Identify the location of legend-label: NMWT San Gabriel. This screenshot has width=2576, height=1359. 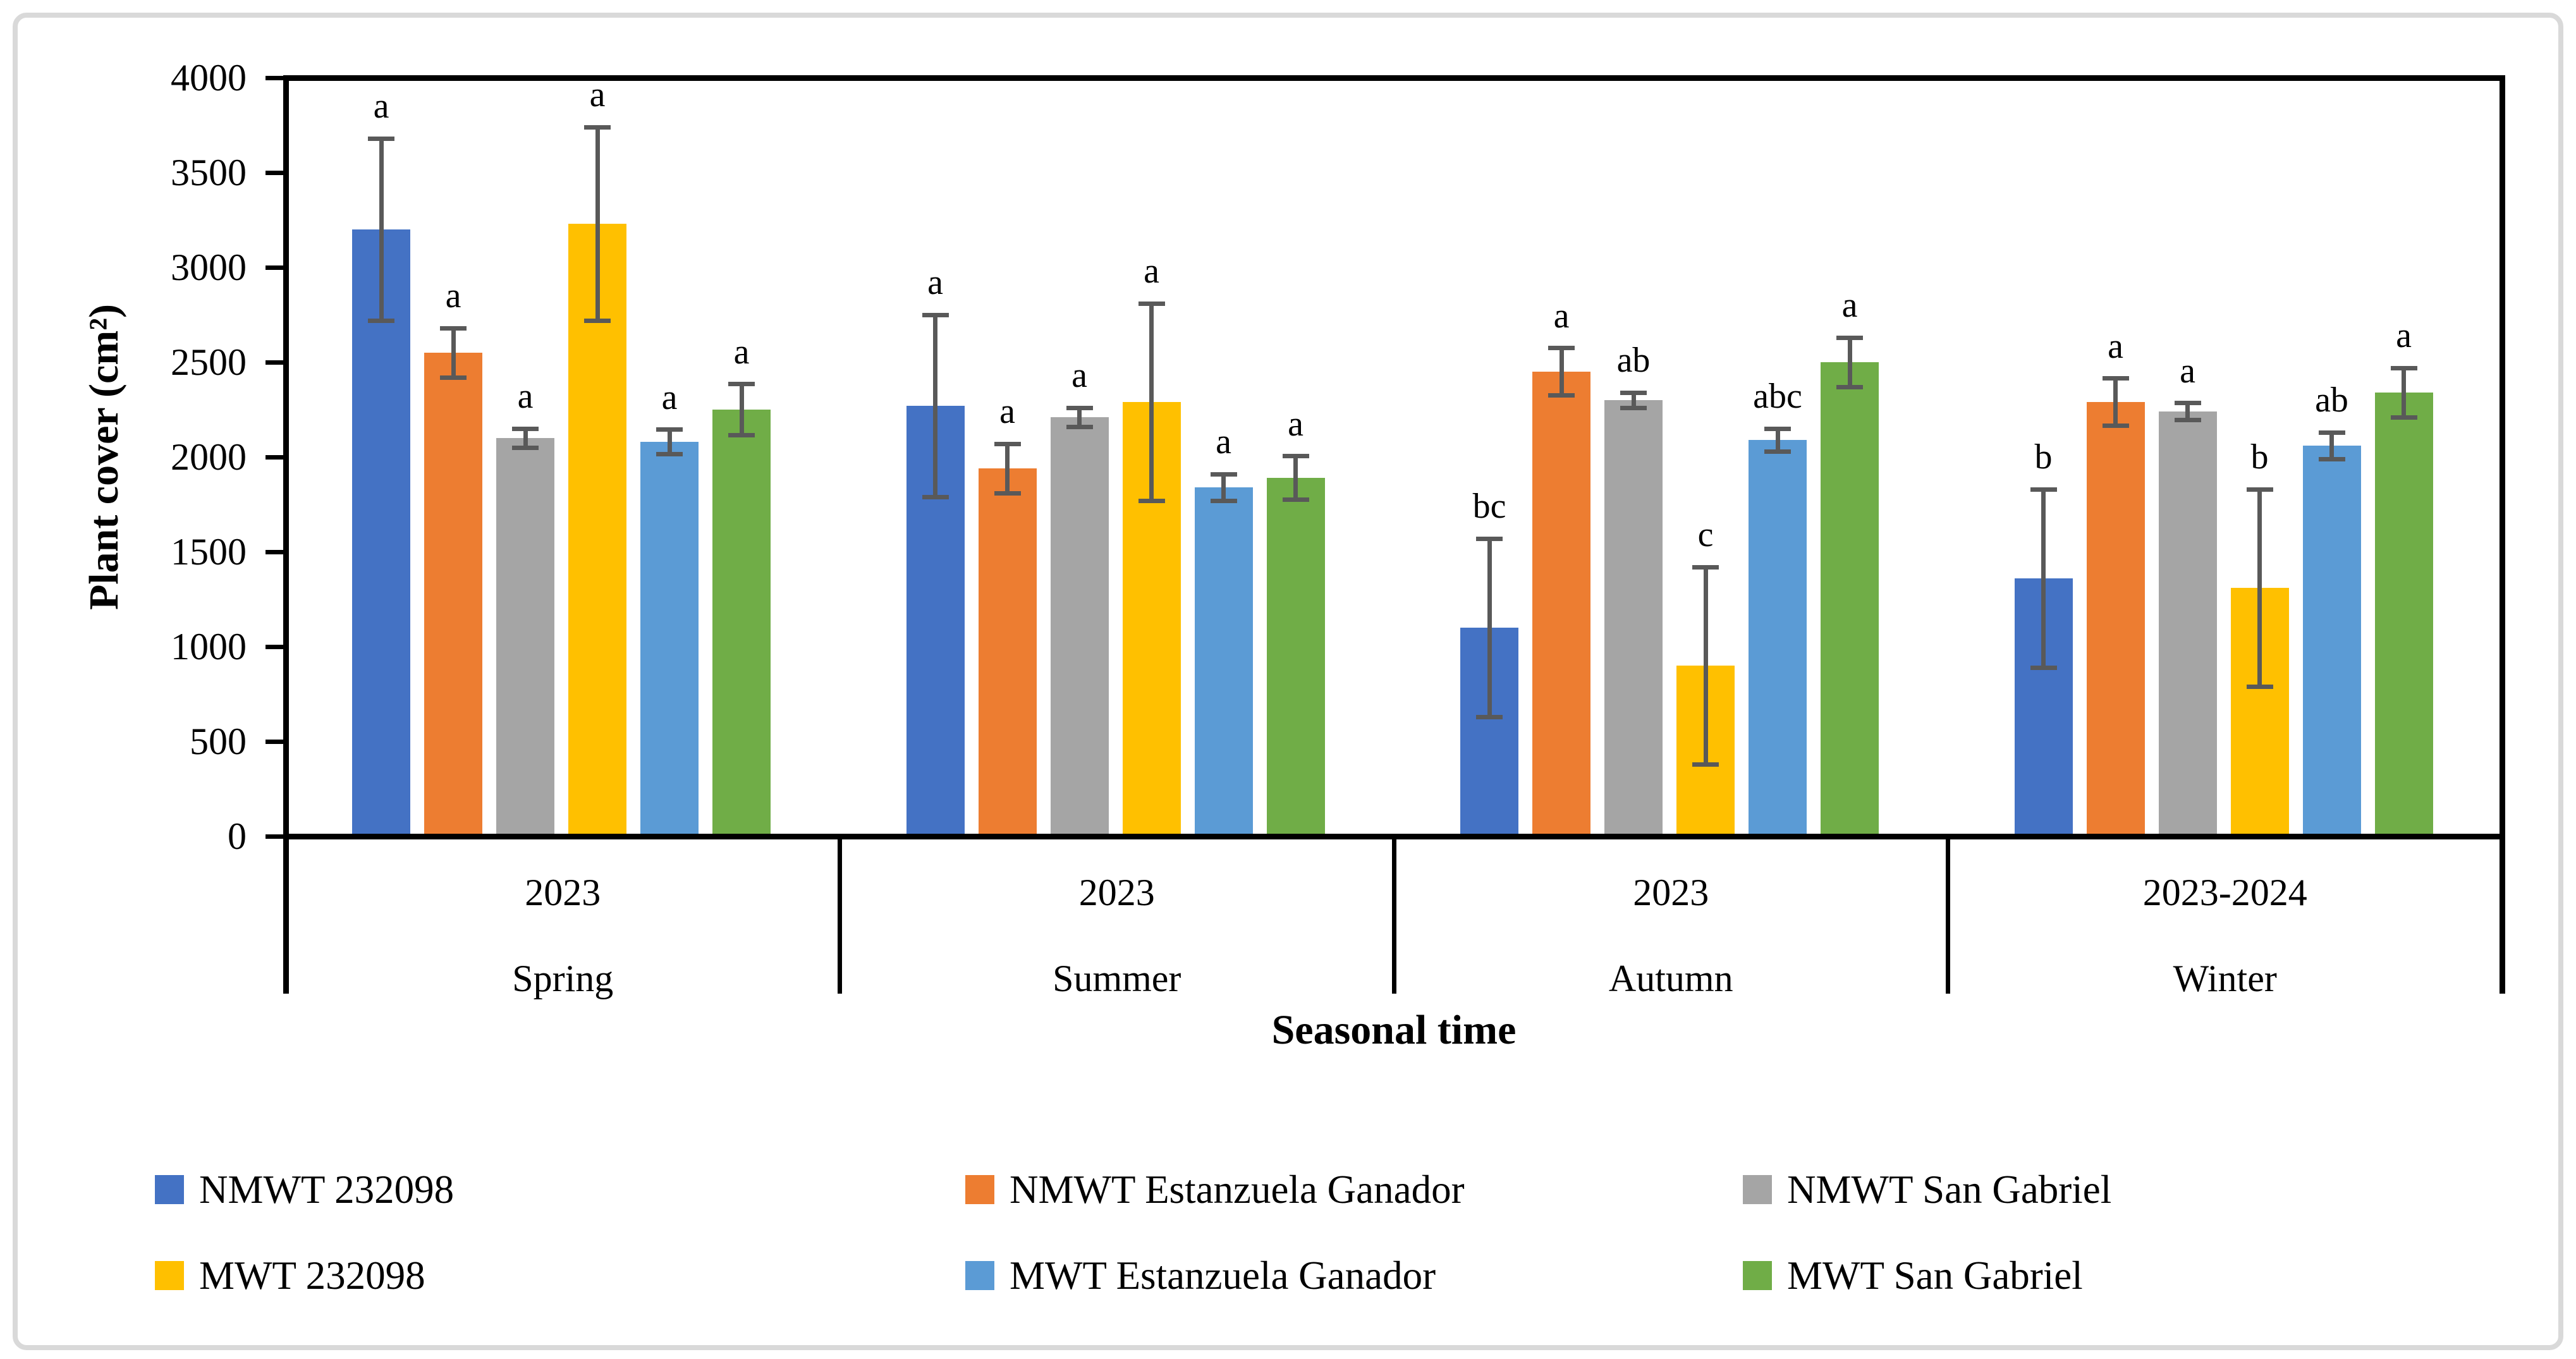
(1949, 1189).